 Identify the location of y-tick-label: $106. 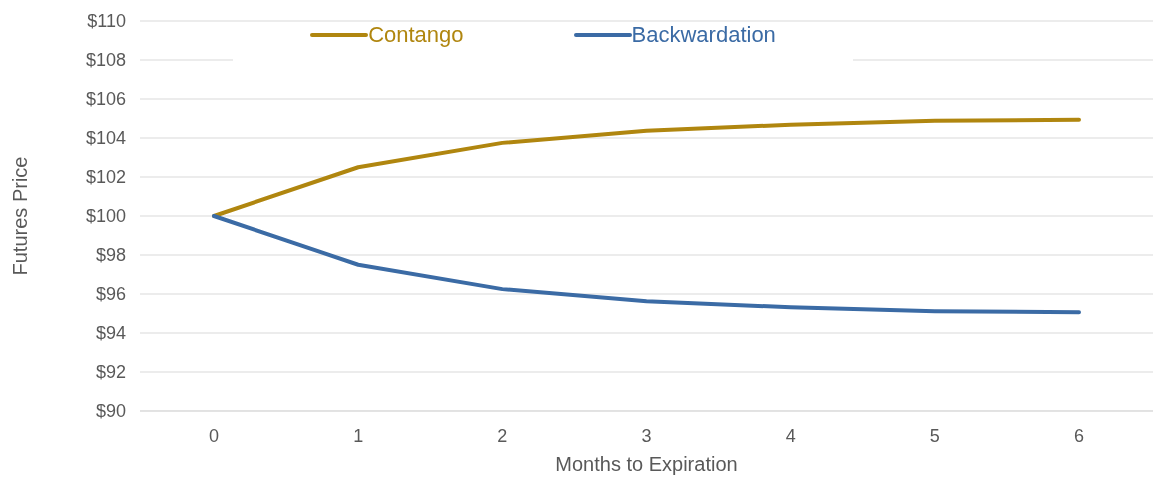
(105, 99).